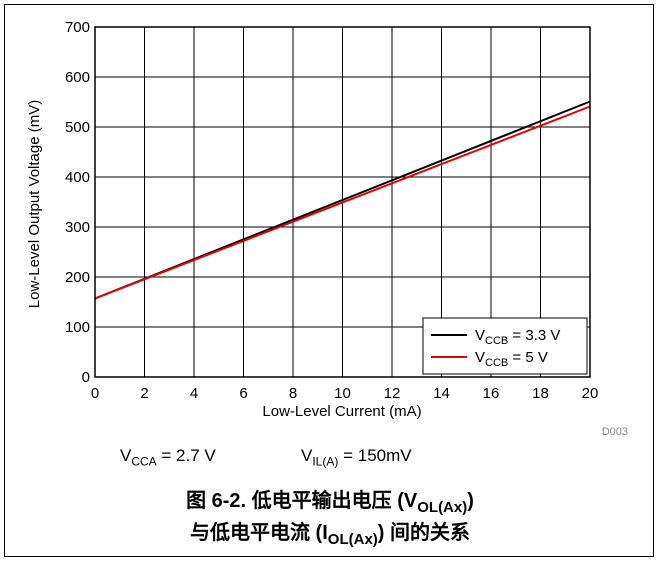 This screenshot has width=660, height=561. What do you see at coordinates (86, 377) in the screenshot?
I see `y-tick-label: 0` at bounding box center [86, 377].